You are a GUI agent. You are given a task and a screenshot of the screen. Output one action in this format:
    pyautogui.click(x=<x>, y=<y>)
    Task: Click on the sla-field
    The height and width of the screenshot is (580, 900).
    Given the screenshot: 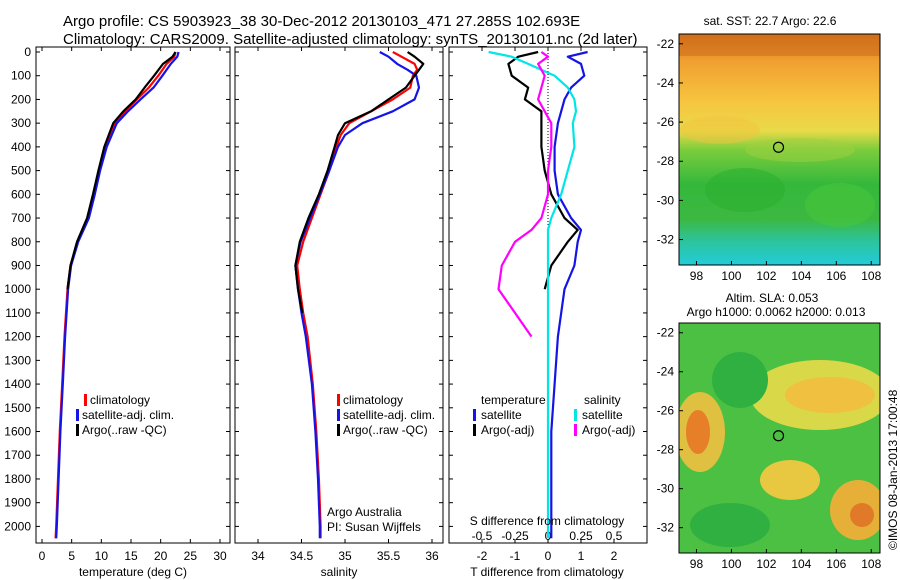 What is the action you would take?
    pyautogui.click(x=779, y=438)
    